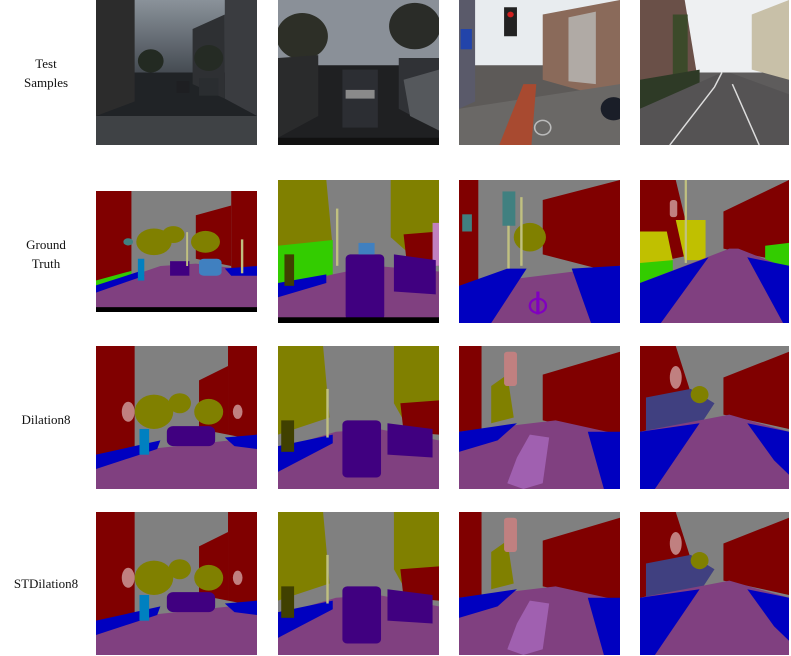 This screenshot has width=791, height=656. What do you see at coordinates (46, 263) in the screenshot?
I see `row-label-line: Truth` at bounding box center [46, 263].